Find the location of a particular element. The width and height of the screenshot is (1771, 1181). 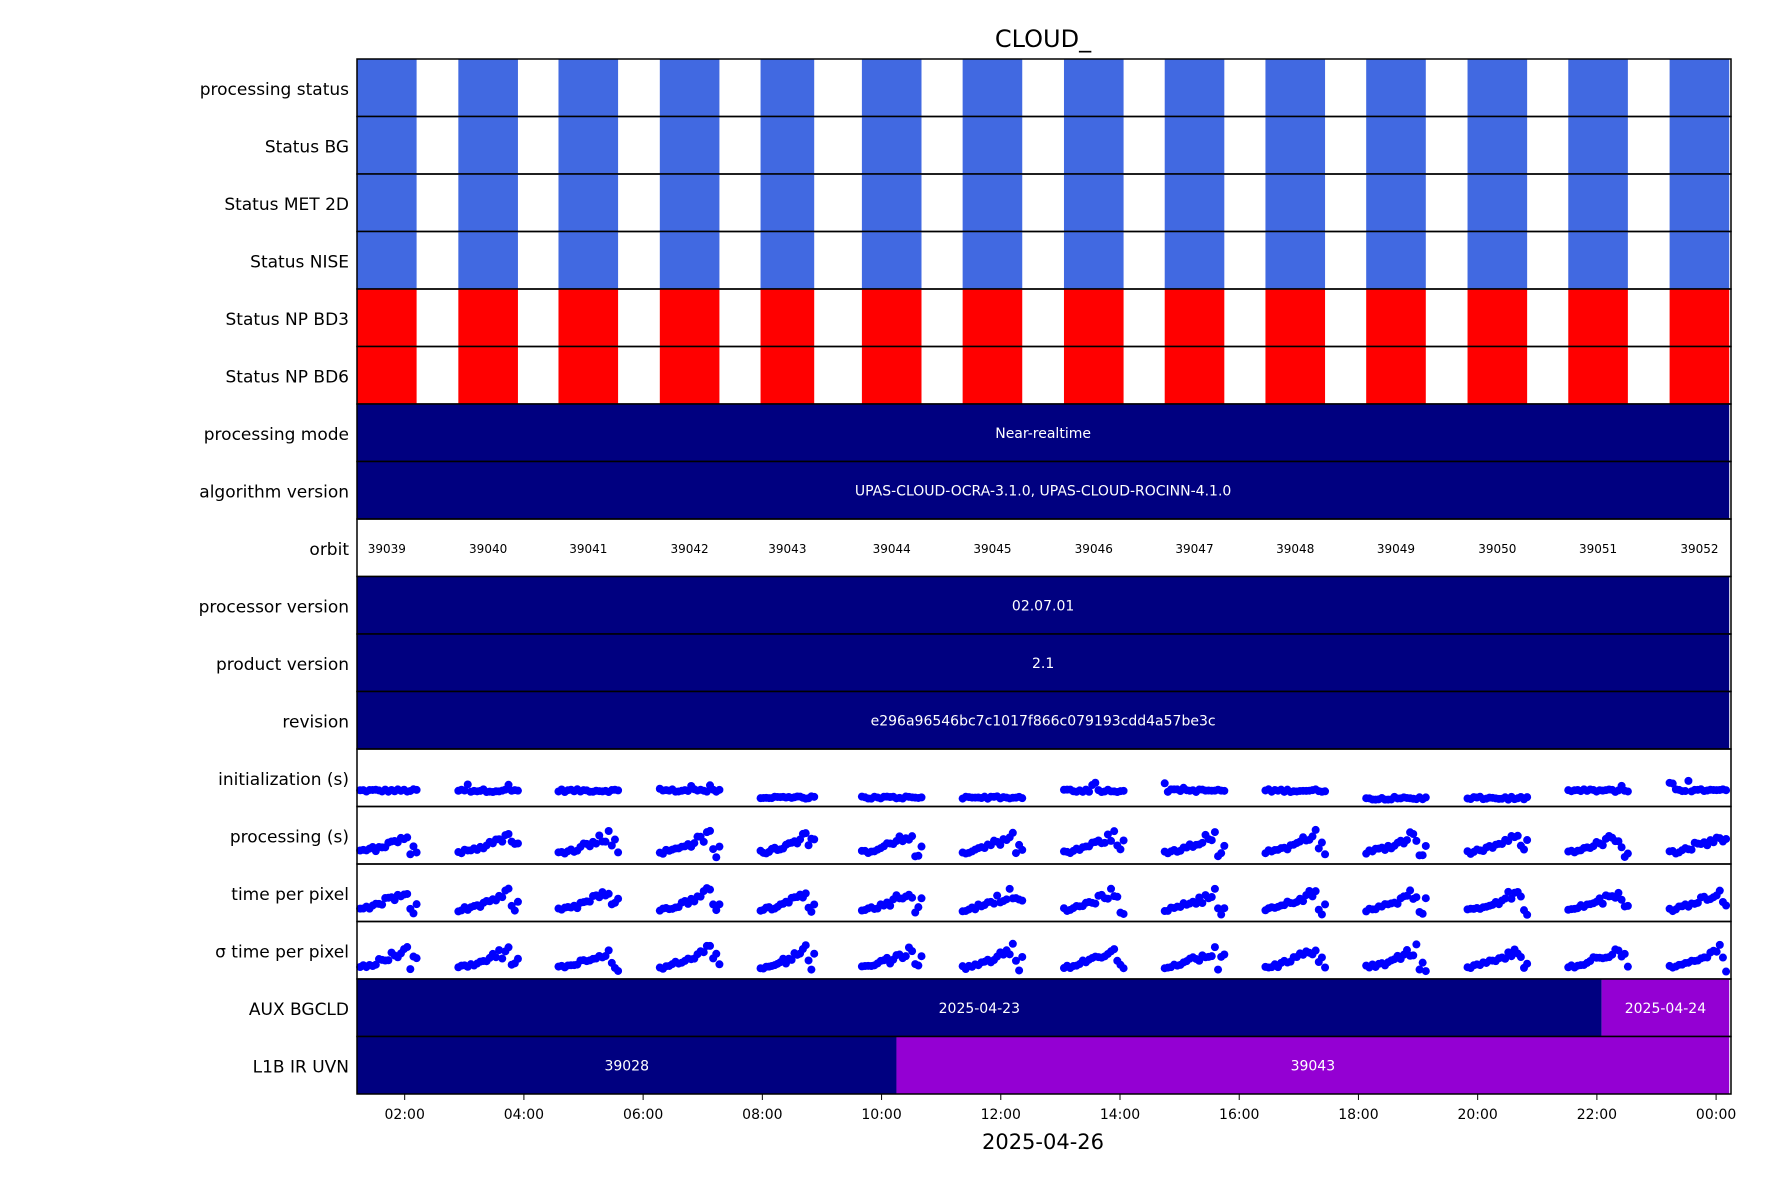

row-processing-mode: processing mode Near-realtime is located at coordinates (968, 433).